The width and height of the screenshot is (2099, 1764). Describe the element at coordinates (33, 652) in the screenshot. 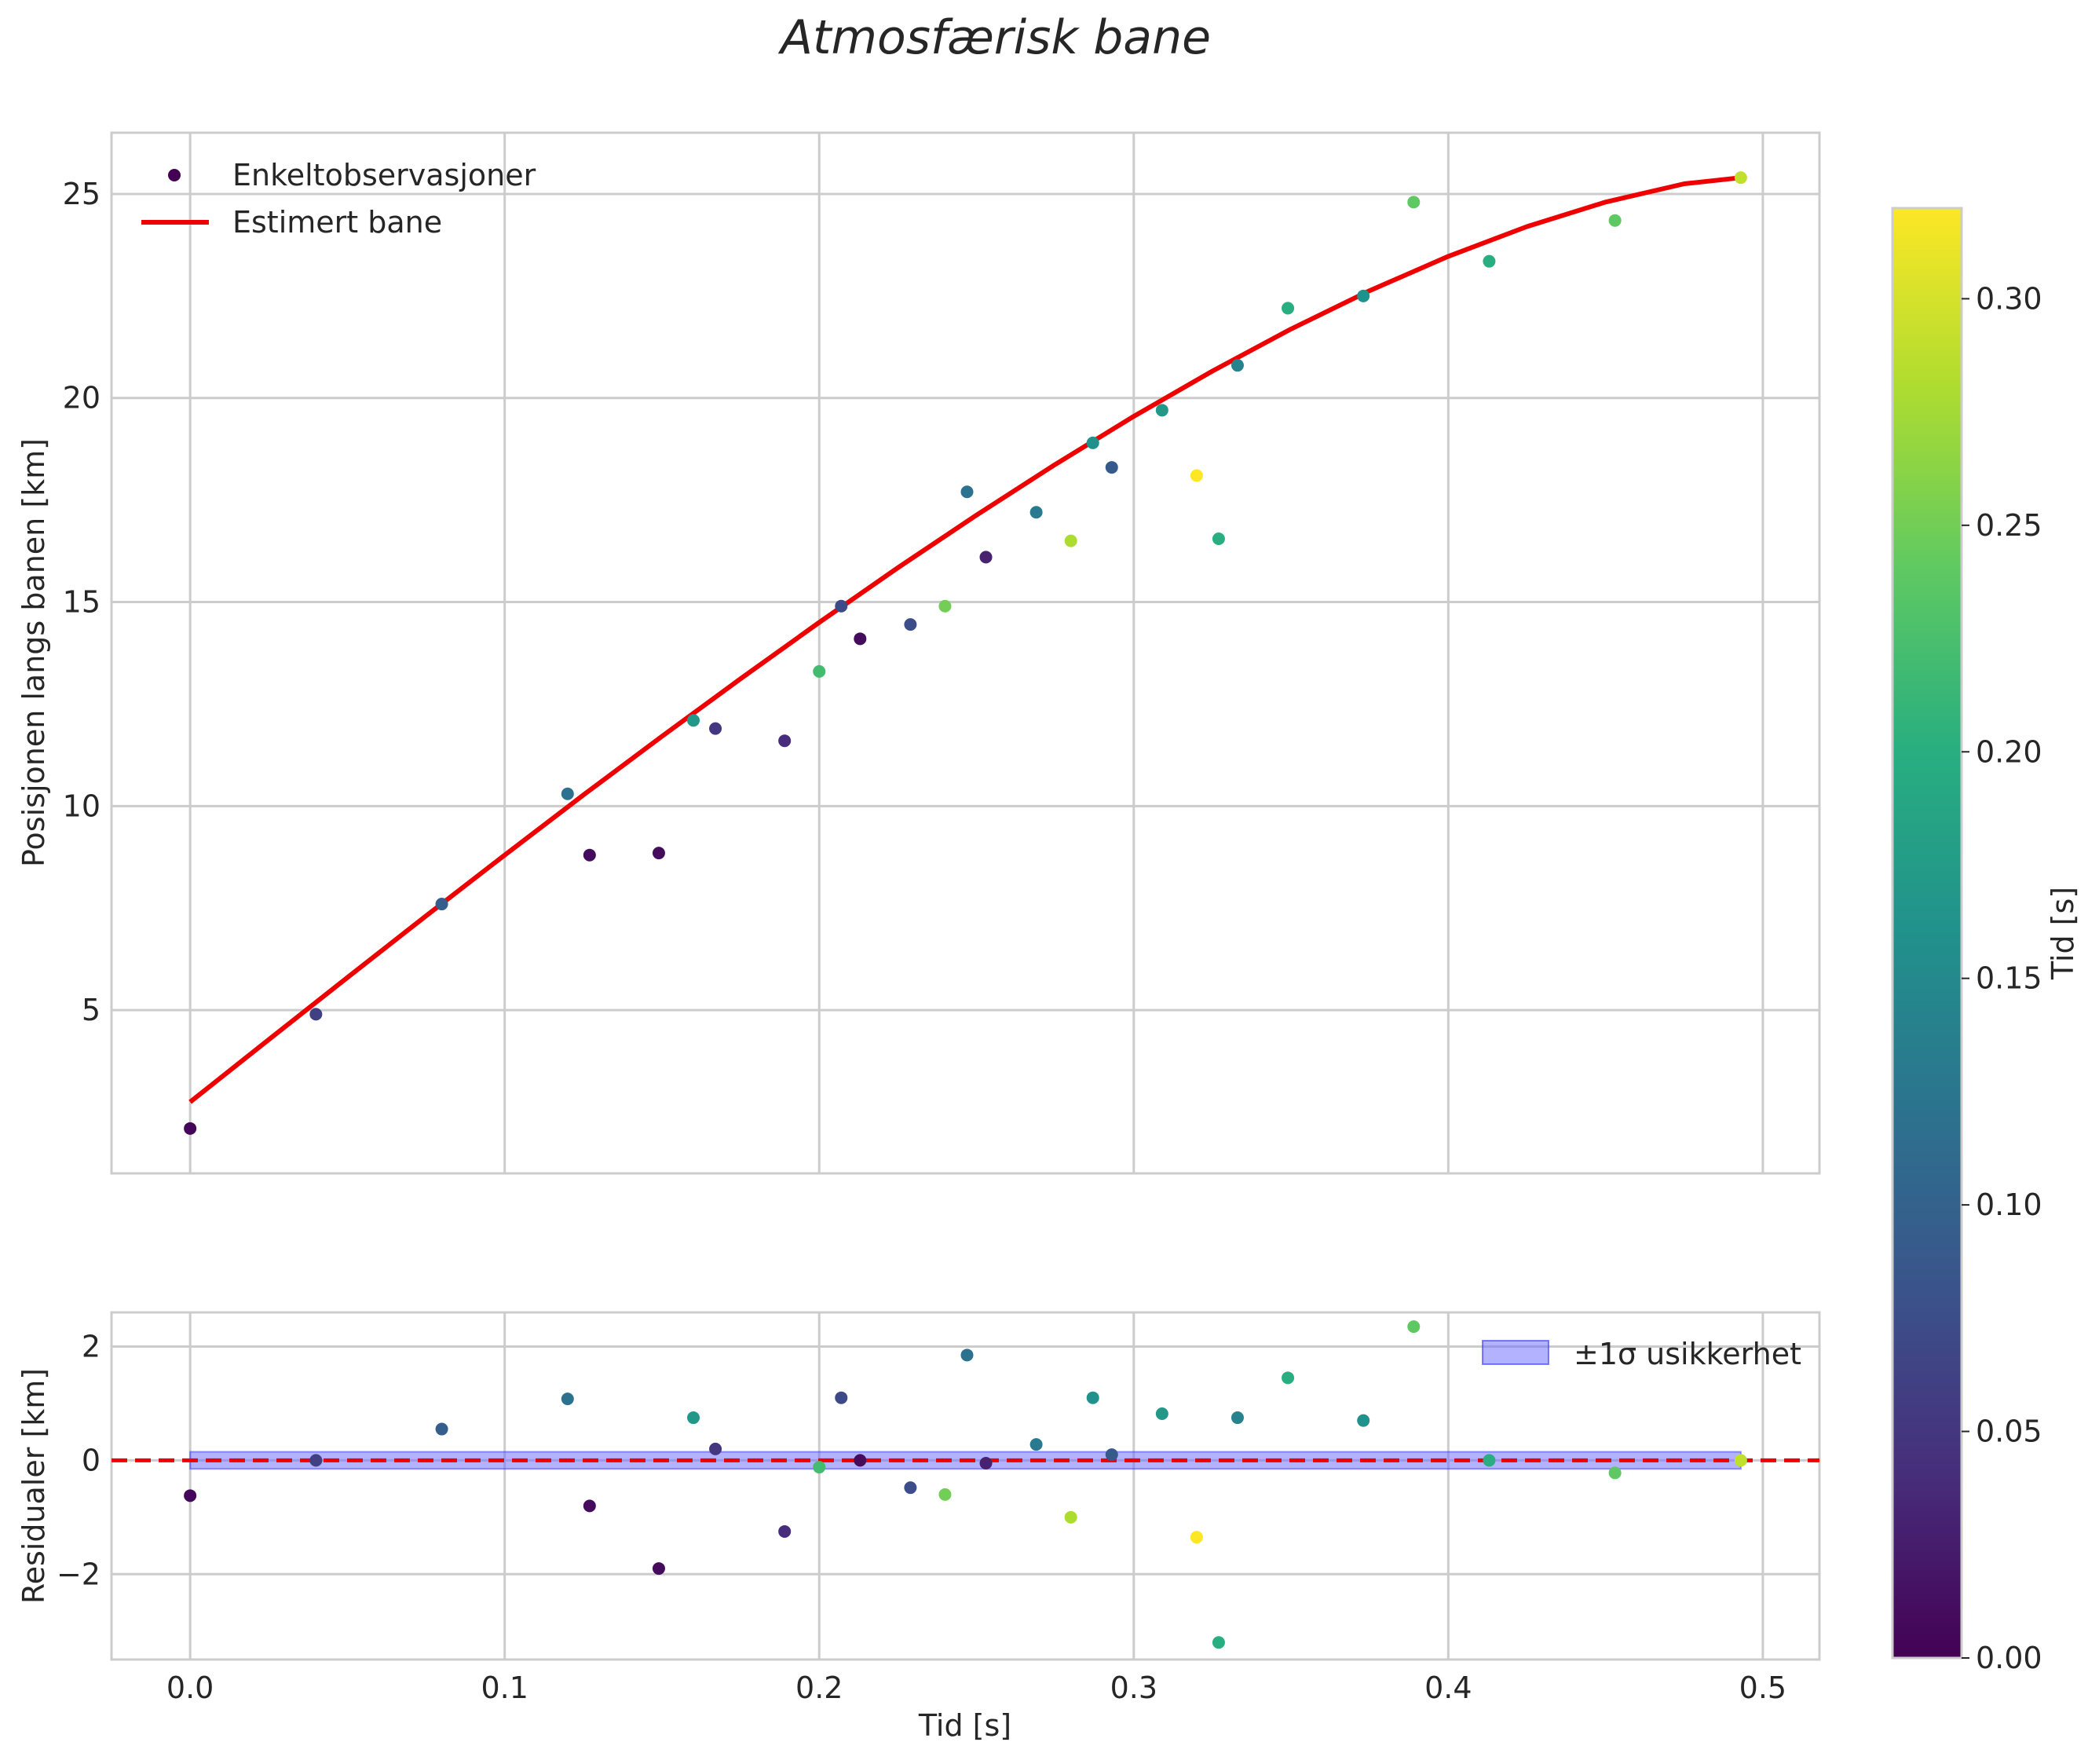

I see `top-y-axis-label: Posisjonen langs banen [km]` at that location.